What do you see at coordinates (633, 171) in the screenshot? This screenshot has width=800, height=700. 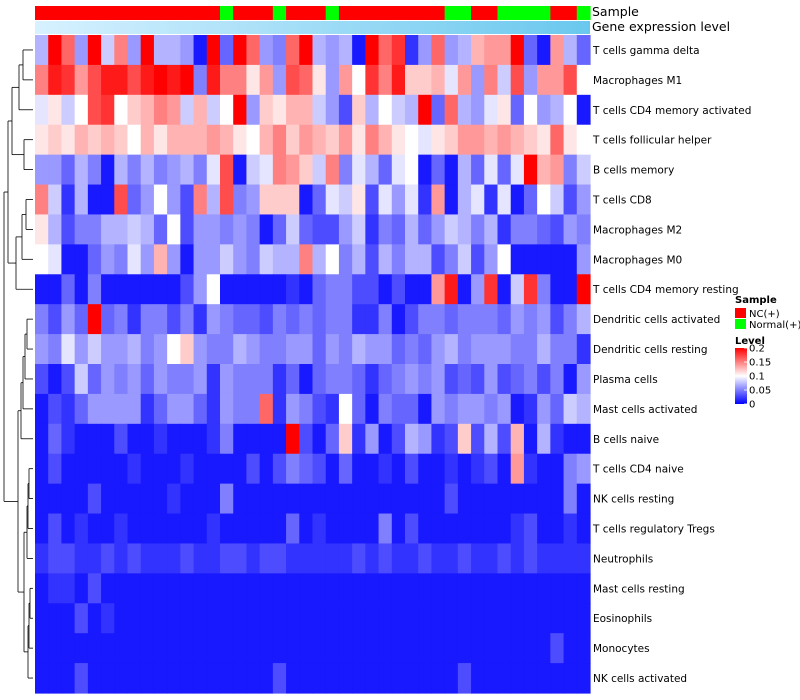 I see `row-label: B cells memory` at bounding box center [633, 171].